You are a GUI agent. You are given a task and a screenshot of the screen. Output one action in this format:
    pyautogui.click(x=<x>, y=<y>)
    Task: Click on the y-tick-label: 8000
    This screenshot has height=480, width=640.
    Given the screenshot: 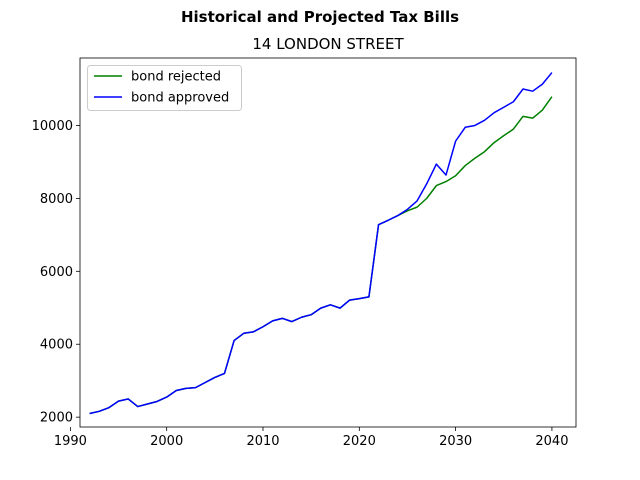 What is the action you would take?
    pyautogui.click(x=56, y=199)
    